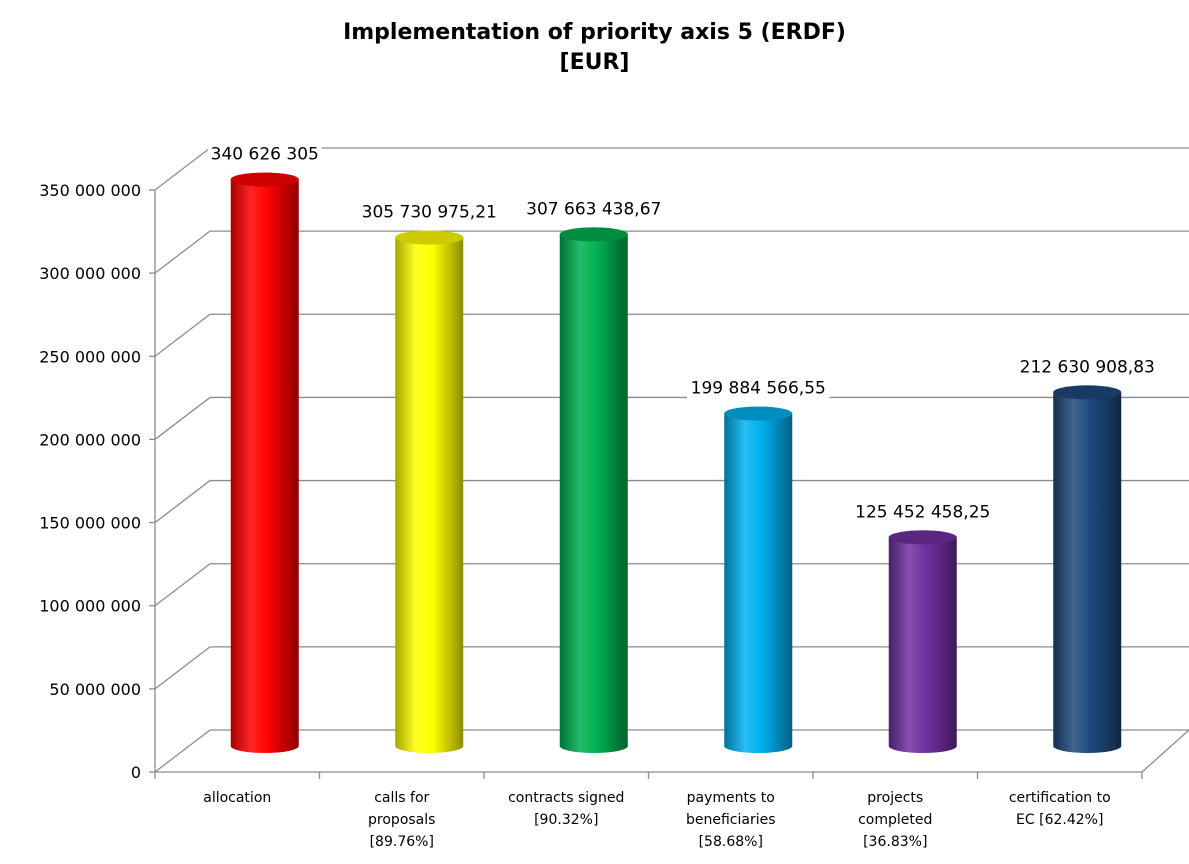 The width and height of the screenshot is (1189, 864). I want to click on category-label: calls for proposals [89.76%], so click(401, 820).